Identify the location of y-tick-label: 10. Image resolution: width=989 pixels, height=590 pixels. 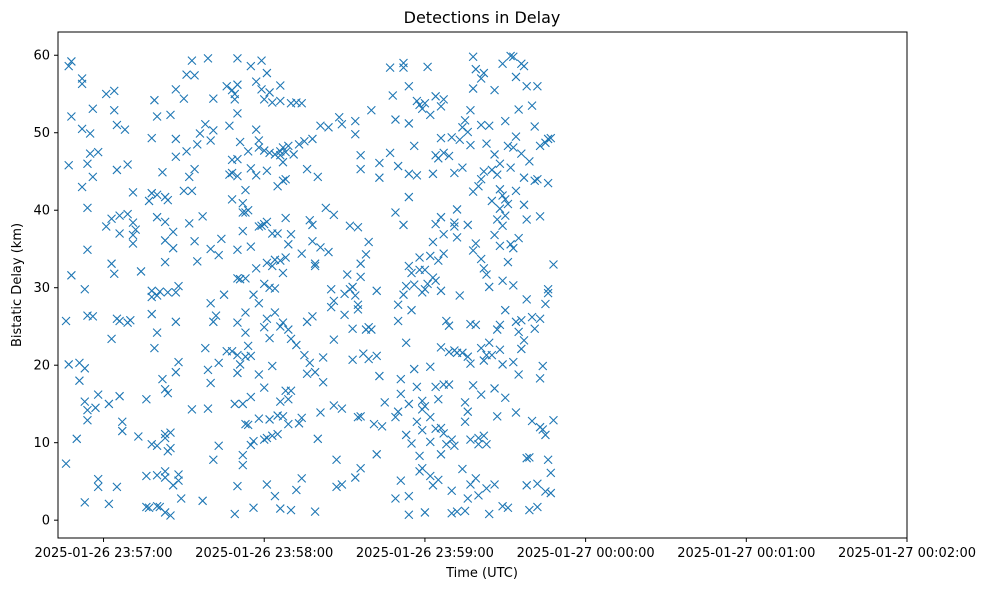
(41, 443).